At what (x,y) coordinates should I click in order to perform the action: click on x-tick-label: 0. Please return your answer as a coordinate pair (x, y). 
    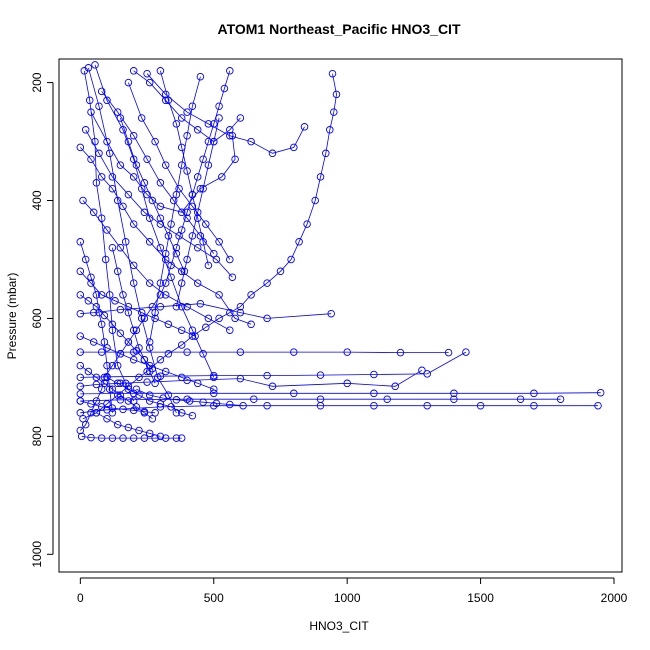
    Looking at the image, I should click on (80, 598).